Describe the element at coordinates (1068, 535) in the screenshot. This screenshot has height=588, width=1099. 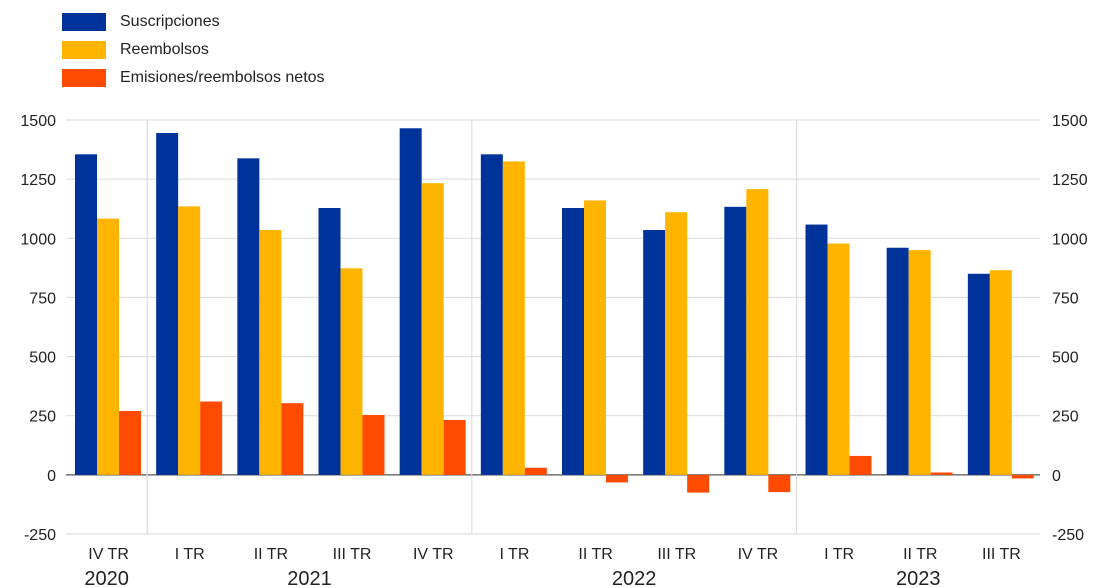
I see `y-tick-label-right: -250` at that location.